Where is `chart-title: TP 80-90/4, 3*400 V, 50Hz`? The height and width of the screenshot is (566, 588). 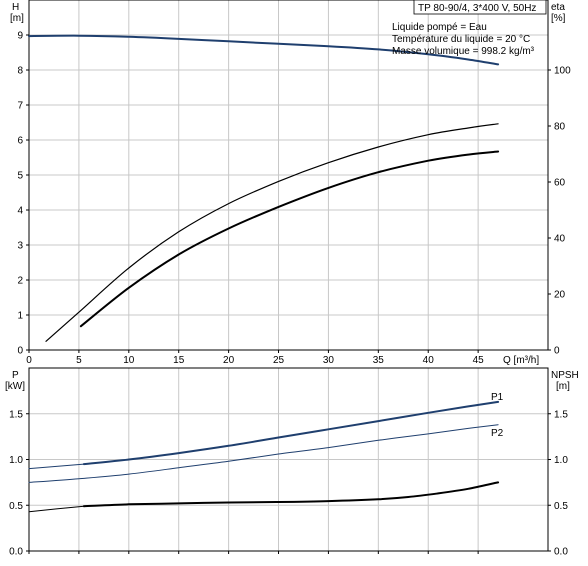
chart-title: TP 80-90/4, 3*400 V, 50Hz is located at coordinates (477, 8).